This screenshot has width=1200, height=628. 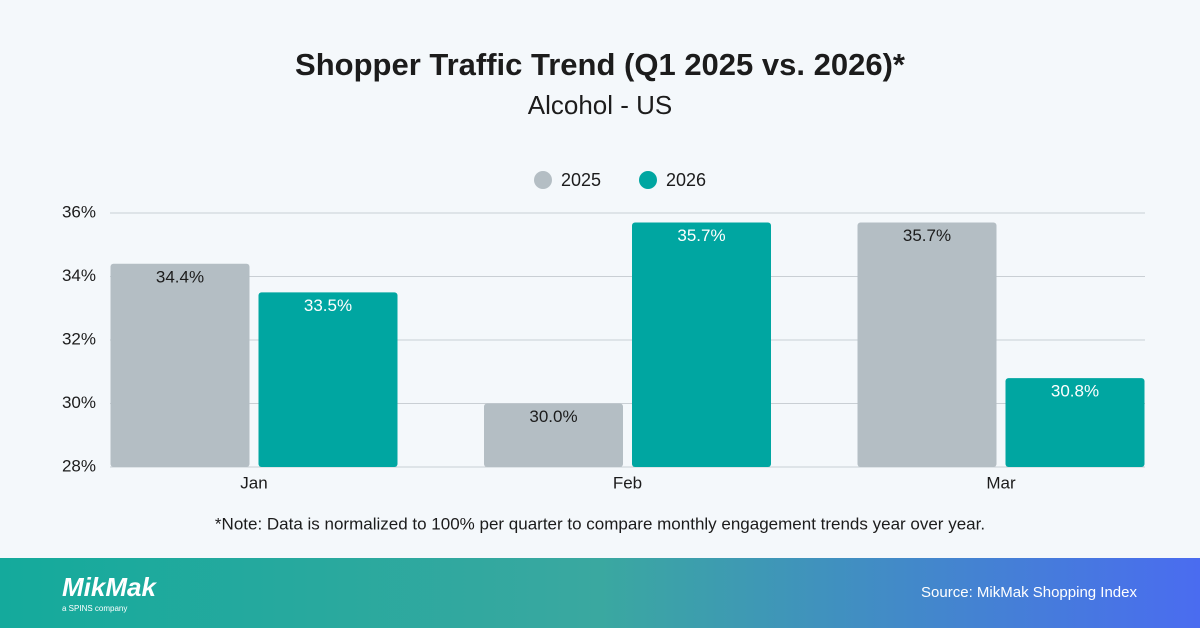 What do you see at coordinates (1075, 391) in the screenshot?
I see `value-label: 30.8%` at bounding box center [1075, 391].